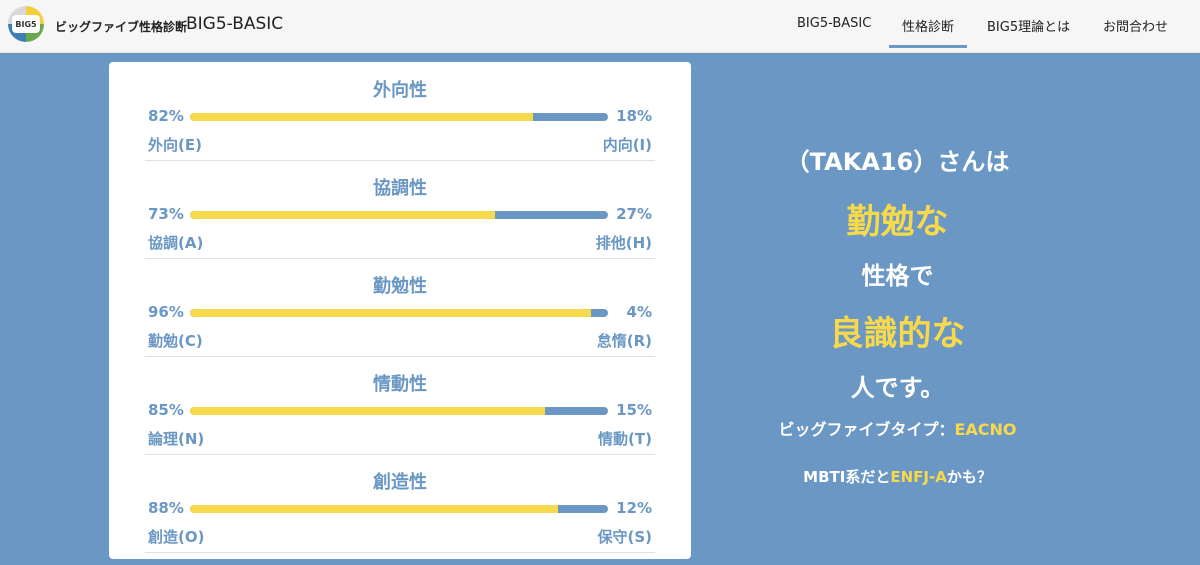 This screenshot has width=1200, height=565. What do you see at coordinates (627, 145) in the screenshot?
I see `trait-right-label: 内向(I)` at bounding box center [627, 145].